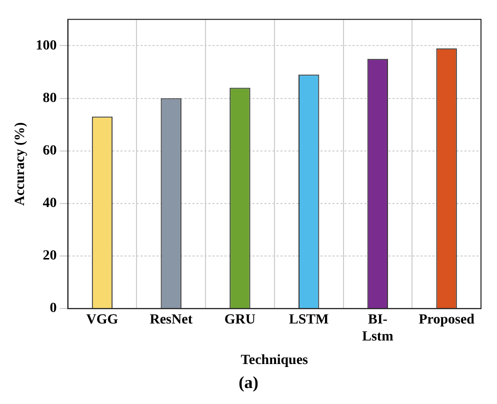 The image size is (497, 404). Describe the element at coordinates (274, 360) in the screenshot. I see `x-axis-title: Techniques` at that location.